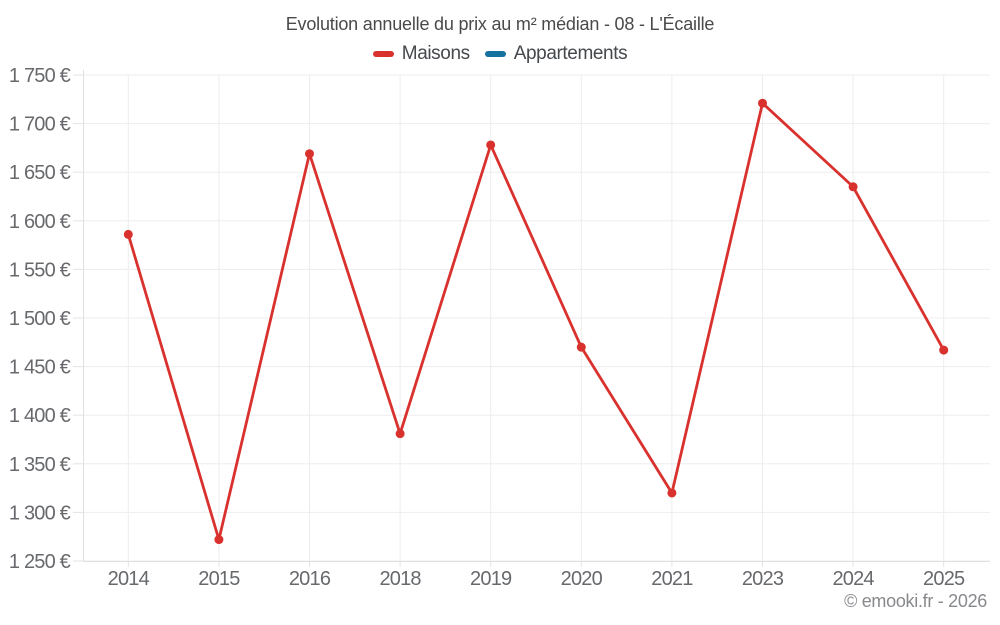  Describe the element at coordinates (944, 579) in the screenshot. I see `x-tick-label: 2025` at that location.